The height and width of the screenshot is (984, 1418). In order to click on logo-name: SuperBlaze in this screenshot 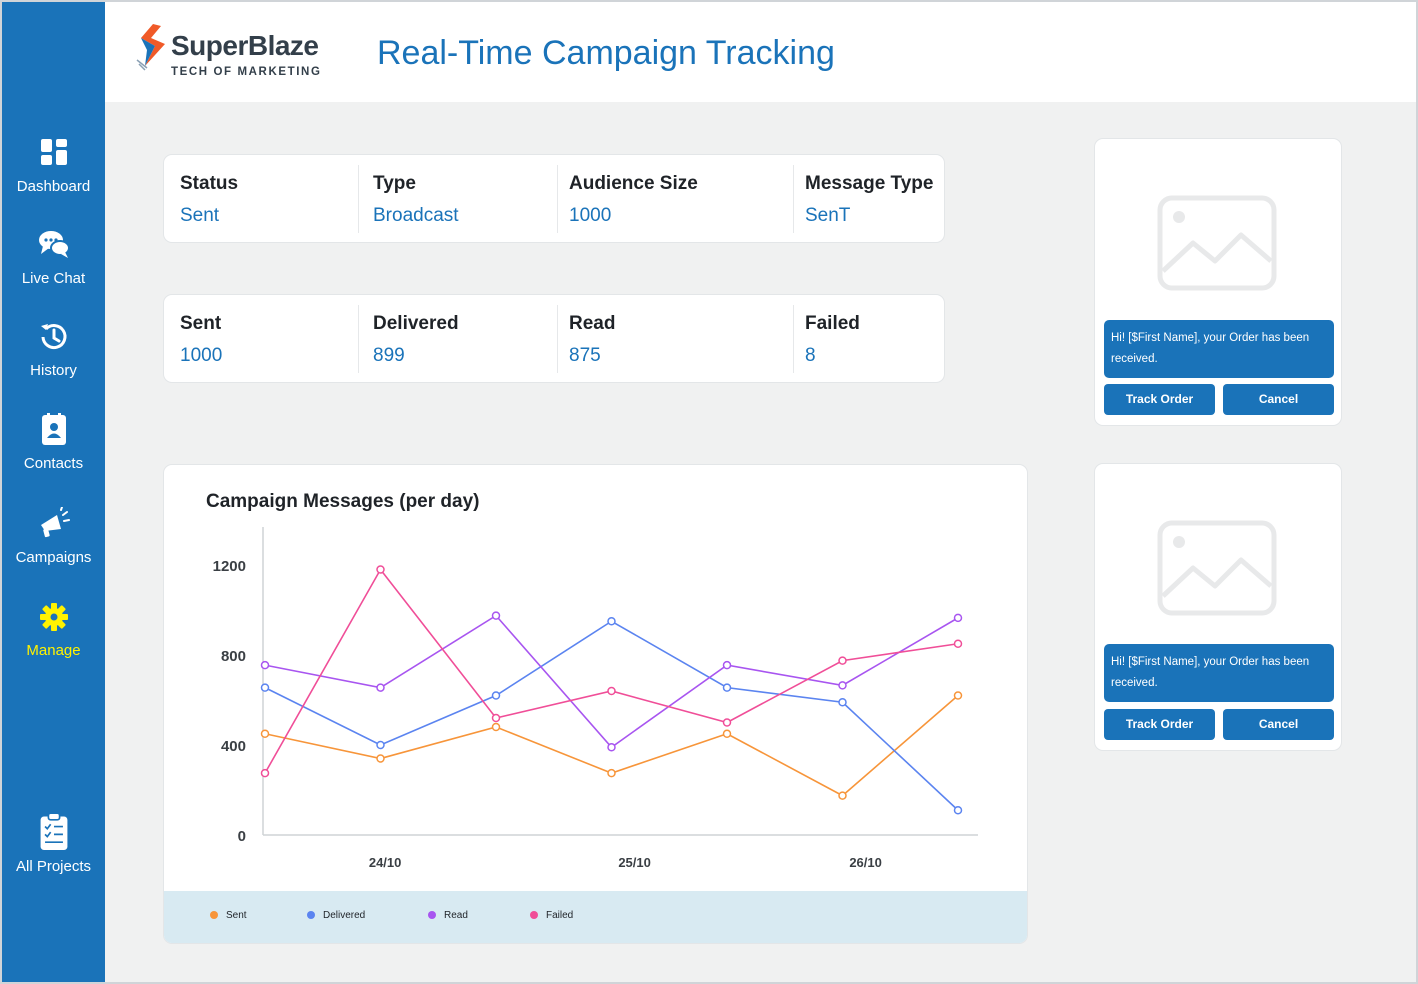, I will do `click(245, 45)`.